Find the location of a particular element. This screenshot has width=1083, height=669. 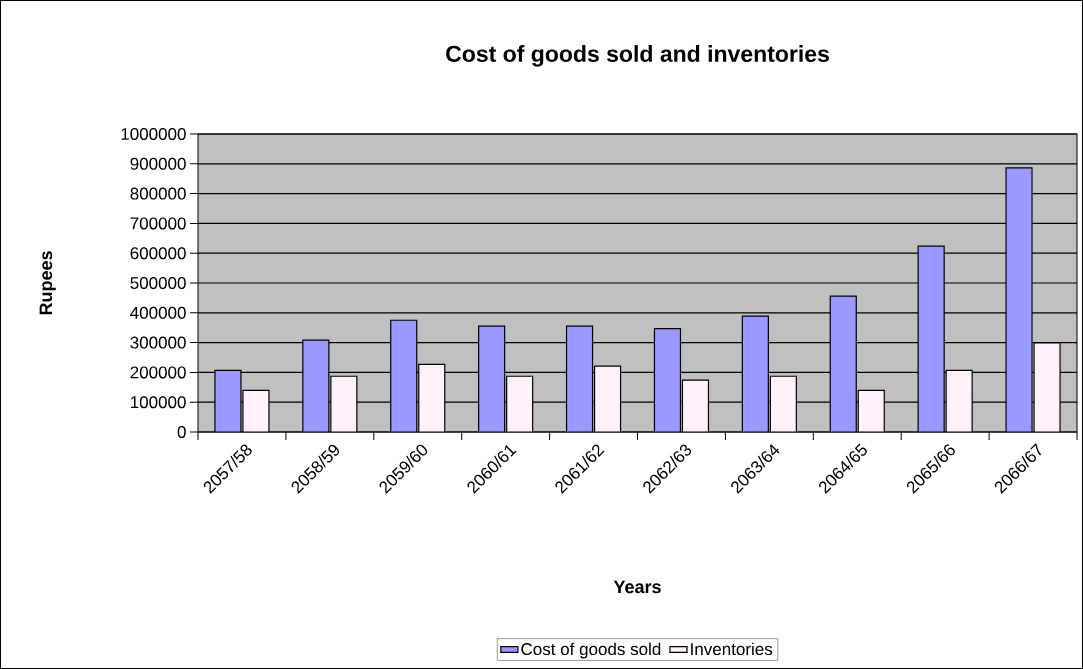

y-tick-label: 0 is located at coordinates (181, 432).